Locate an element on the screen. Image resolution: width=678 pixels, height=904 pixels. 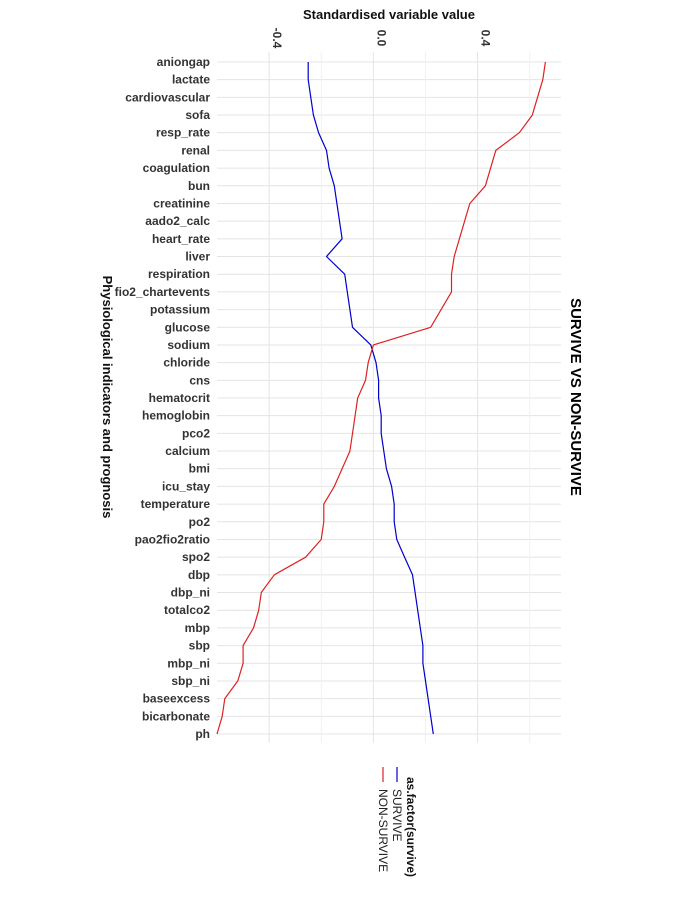
category-label-resp_rate: resp_rate is located at coordinates (183, 133).